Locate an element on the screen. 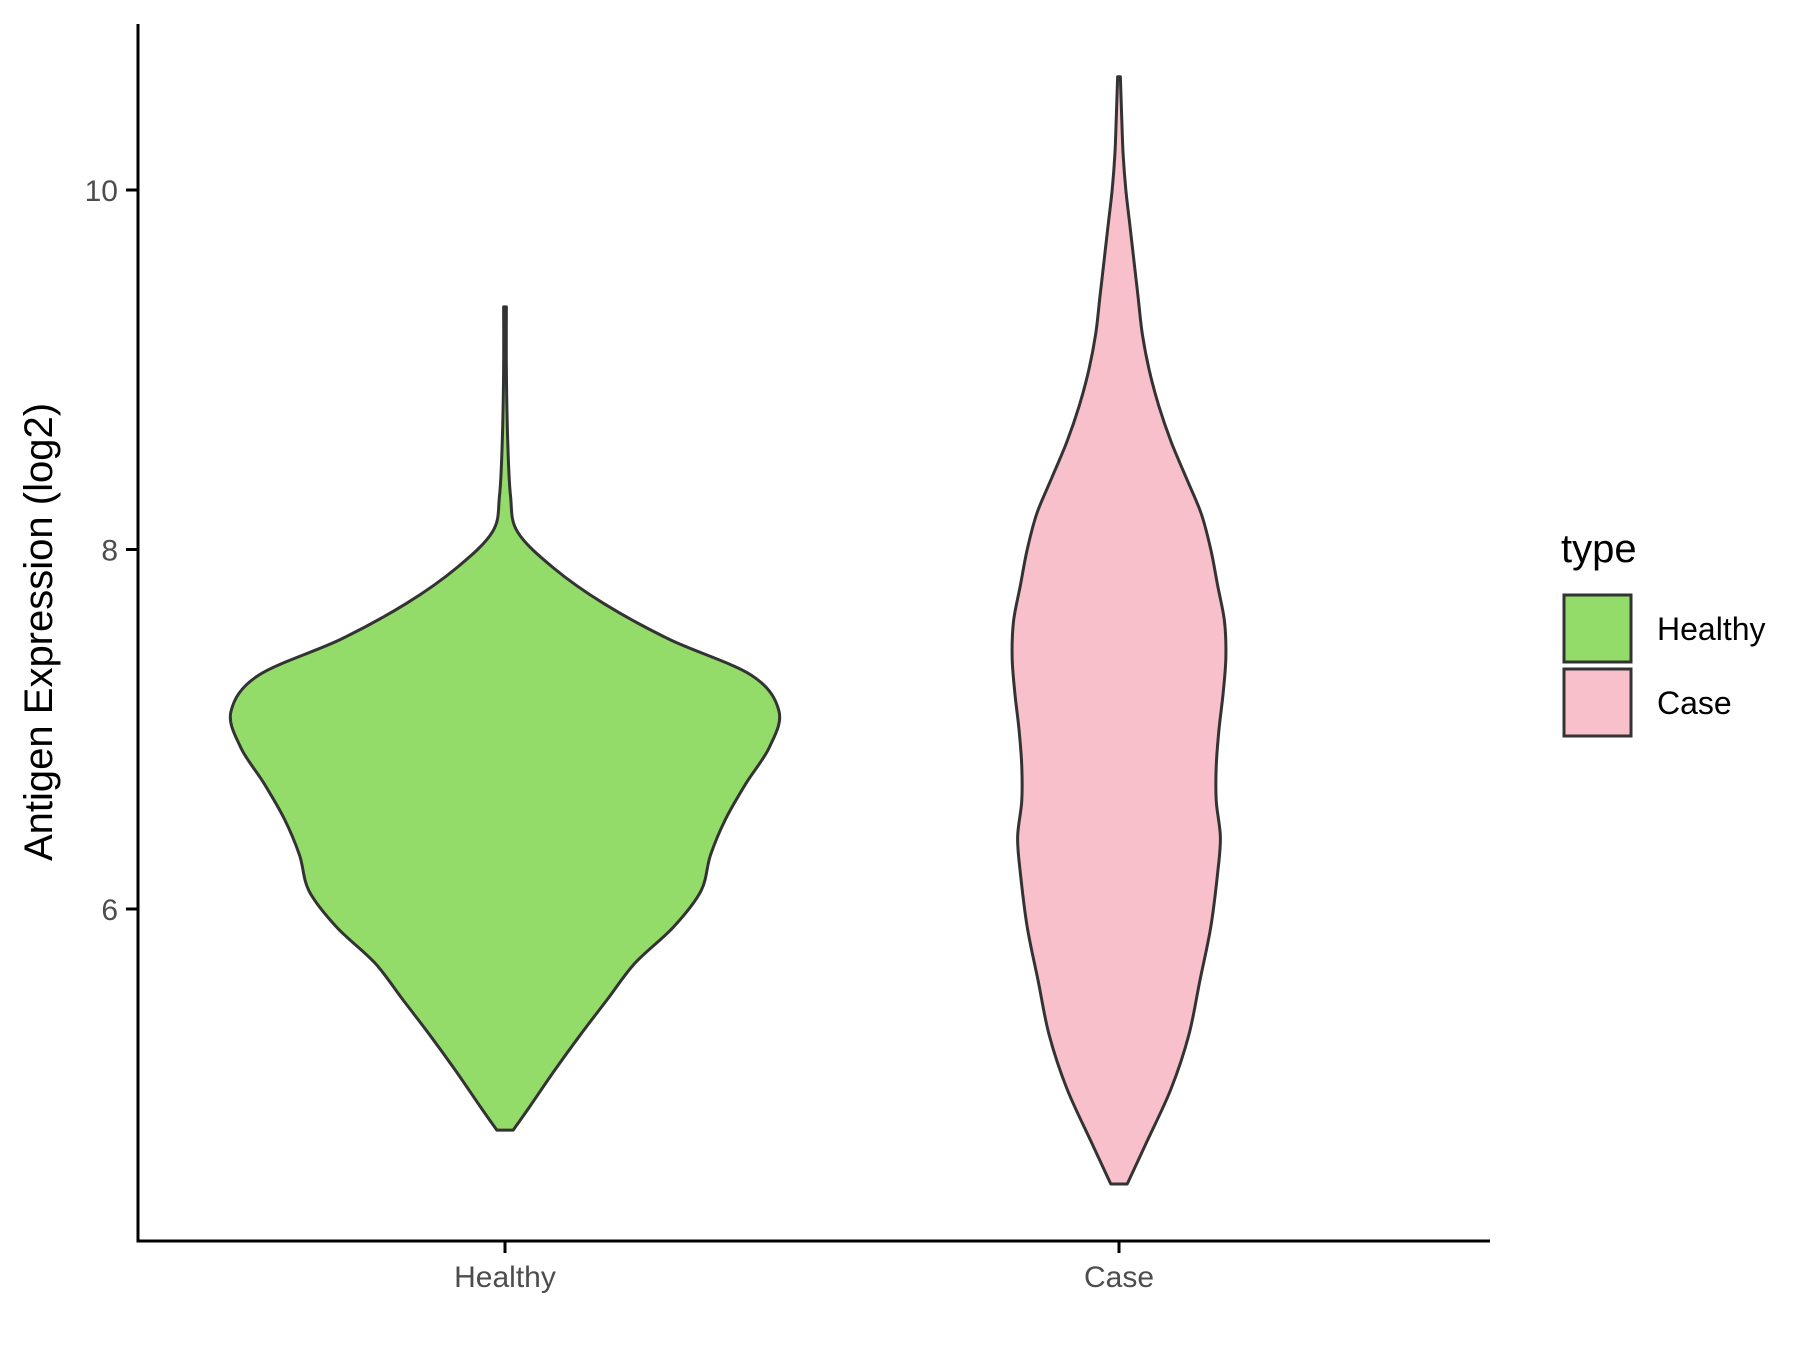 The height and width of the screenshot is (1350, 1800). x-ticks: Healthy Case is located at coordinates (804, 1267).